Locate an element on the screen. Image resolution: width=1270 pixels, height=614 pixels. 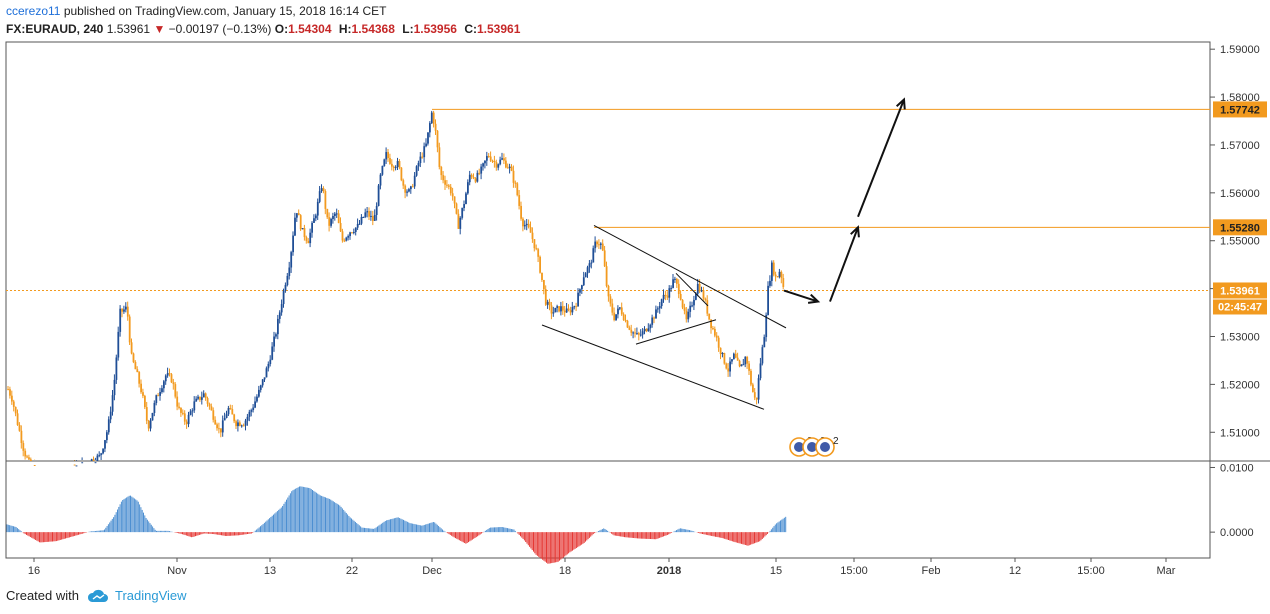
author-link: ccerezo11 is located at coordinates (33, 11).